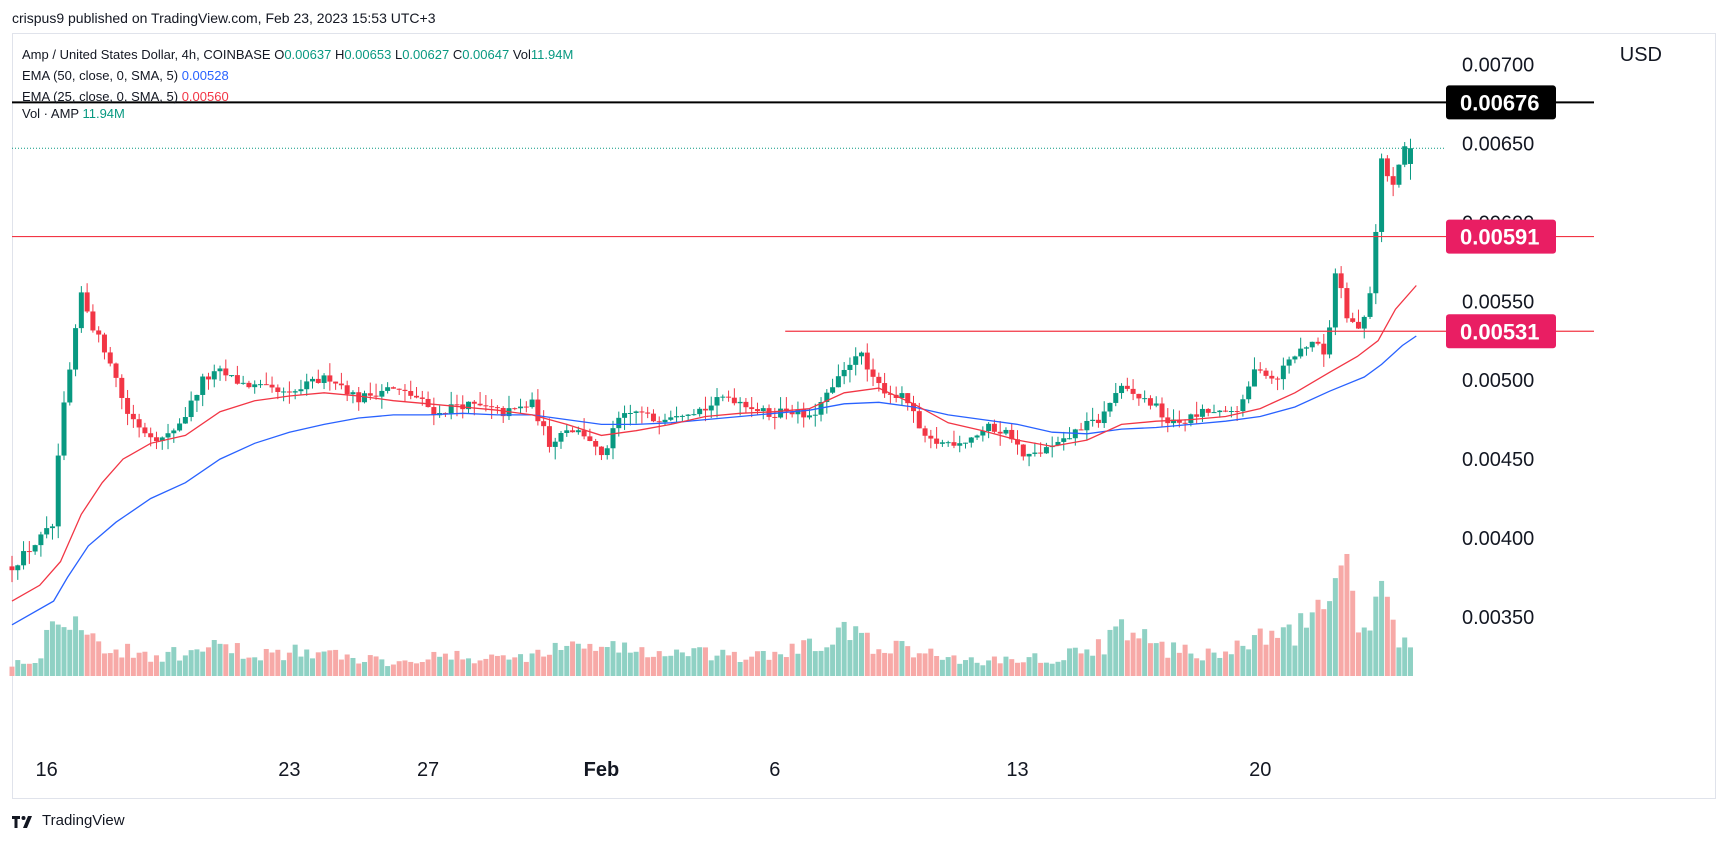 The image size is (1728, 843). Describe the element at coordinates (297, 114) in the screenshot. I see `volume-row: Vol · AMP 11.94M` at that location.